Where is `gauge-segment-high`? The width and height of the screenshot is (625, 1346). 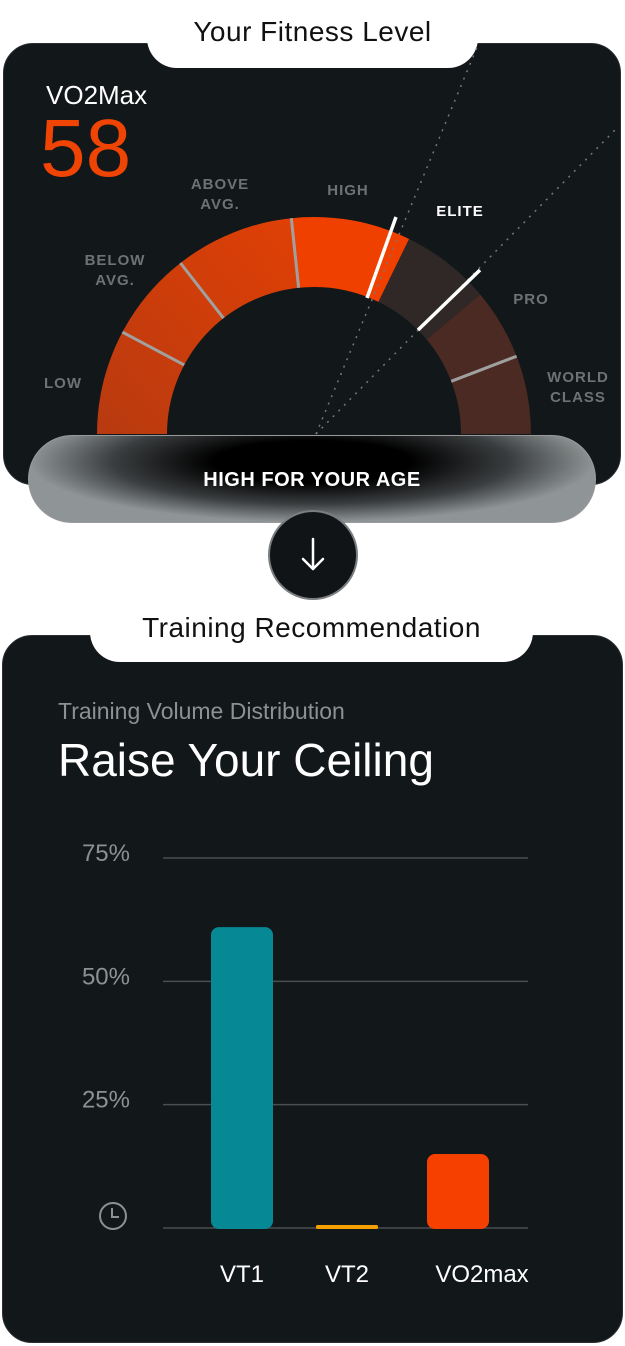
gauge-segment-high is located at coordinates (350, 259).